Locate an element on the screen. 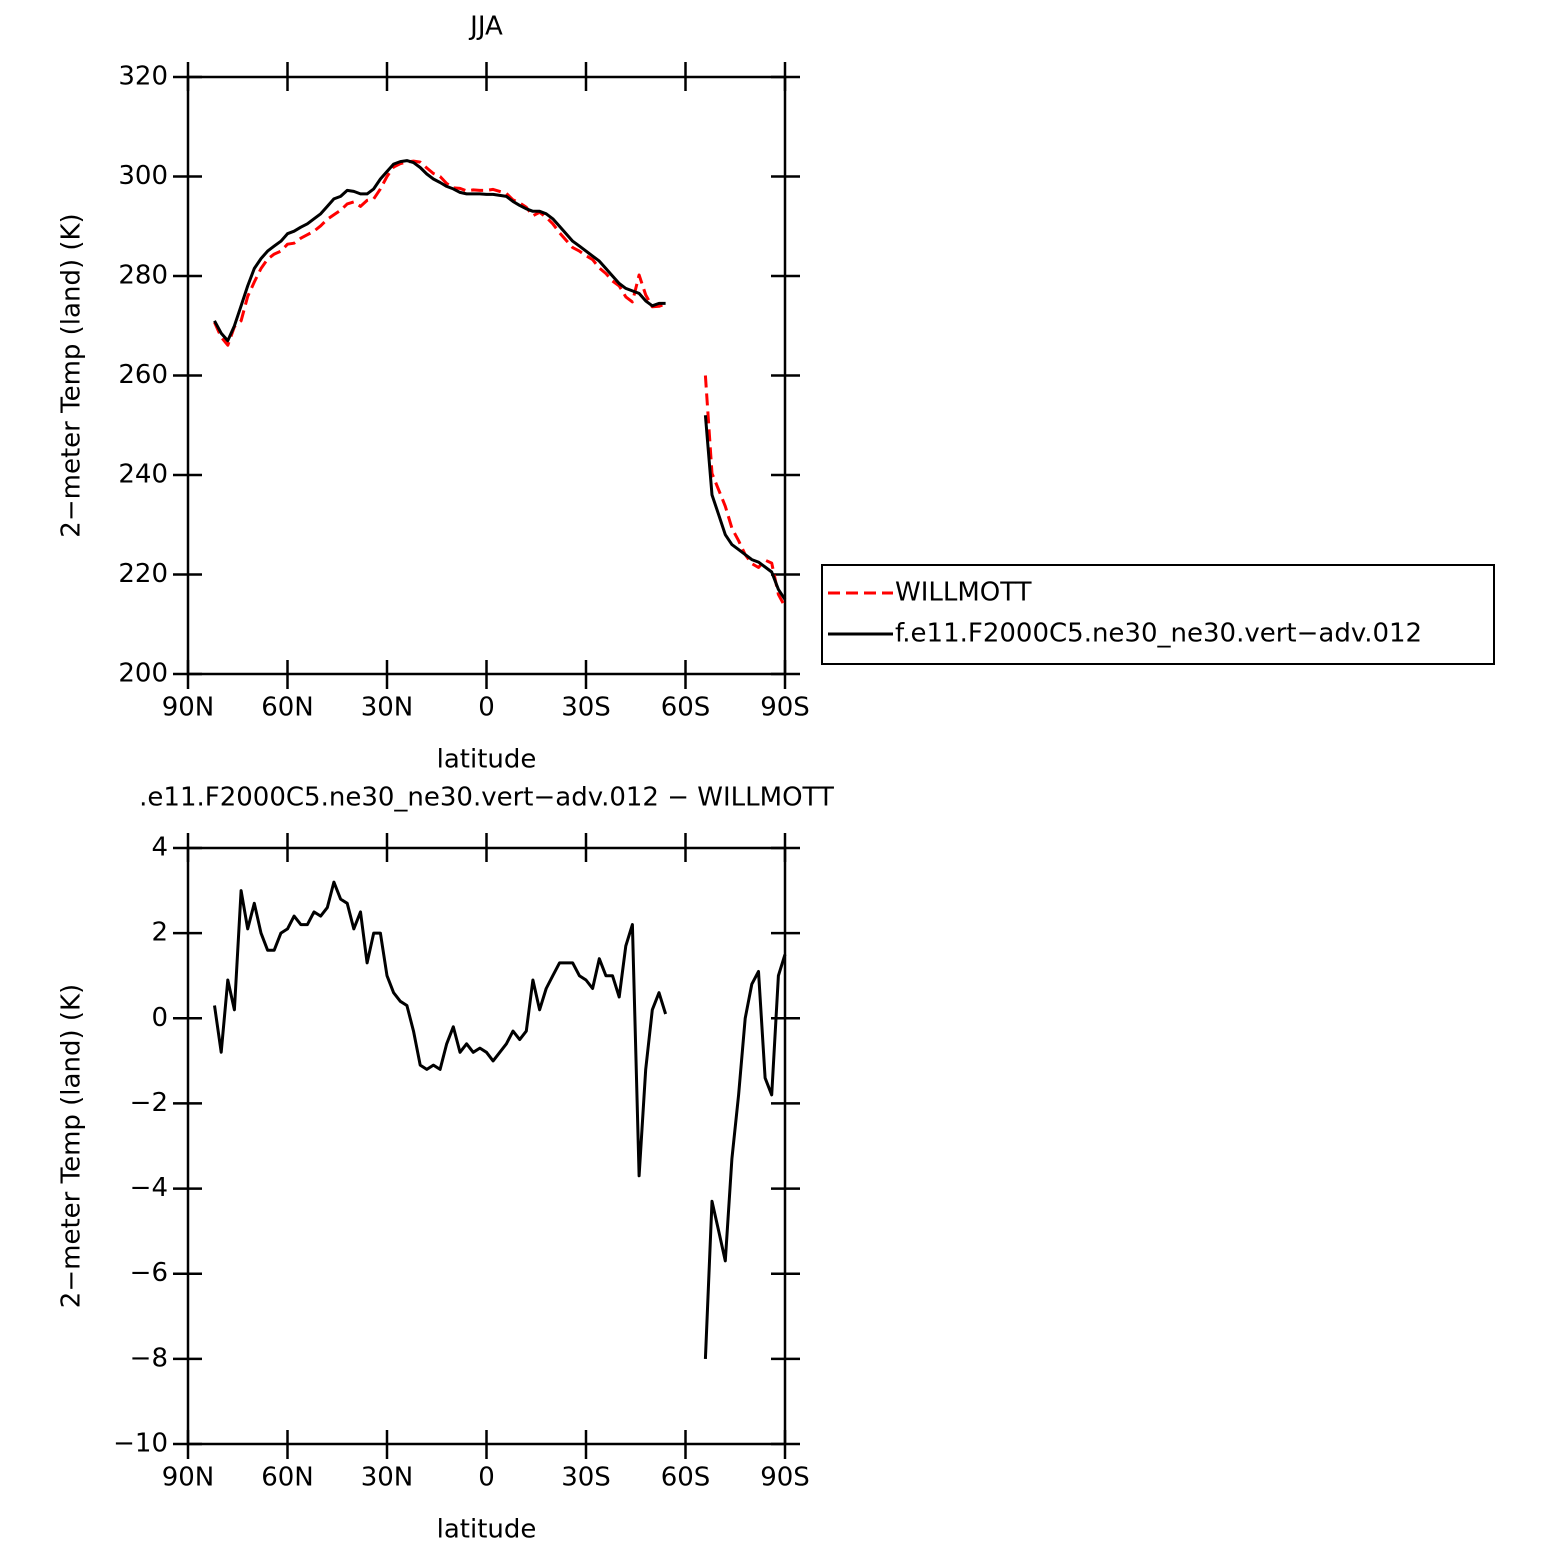 This screenshot has width=1552, height=1553. y-tick-label: 0 is located at coordinates (159, 1018).